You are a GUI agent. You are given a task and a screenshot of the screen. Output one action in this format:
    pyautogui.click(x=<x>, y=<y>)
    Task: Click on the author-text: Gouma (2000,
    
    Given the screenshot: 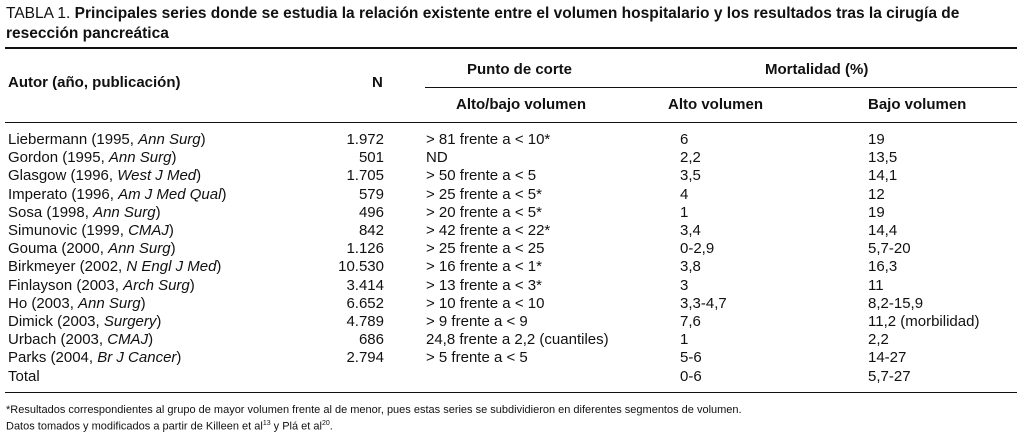 What is the action you would take?
    pyautogui.click(x=58, y=249)
    